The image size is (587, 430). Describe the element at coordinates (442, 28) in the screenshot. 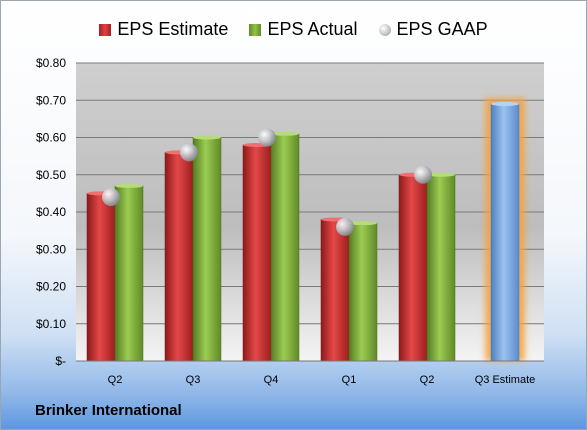

I see `legend-label-gaap: EPS GAAP` at that location.